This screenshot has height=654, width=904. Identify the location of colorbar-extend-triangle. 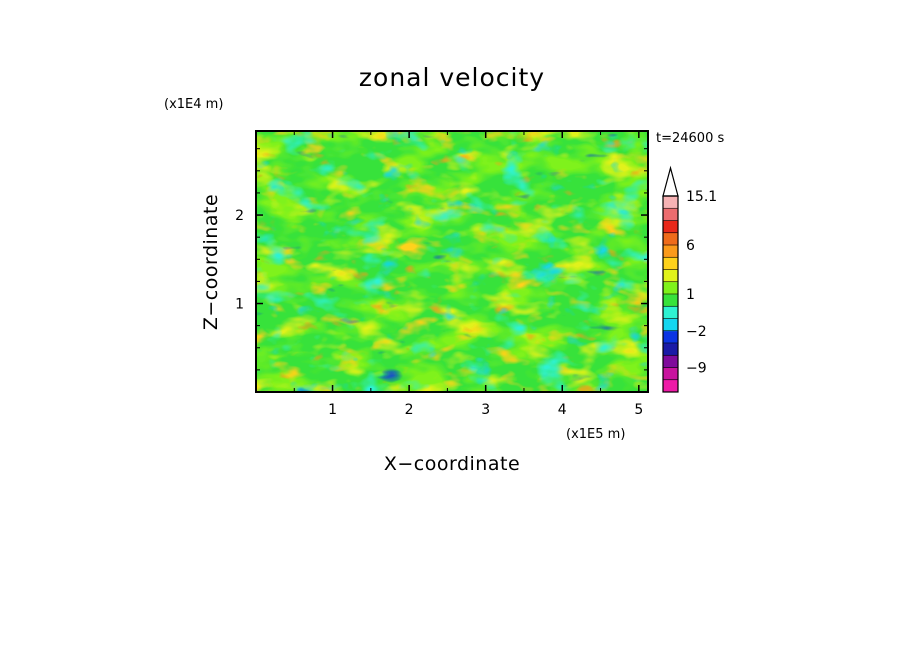
(670, 181).